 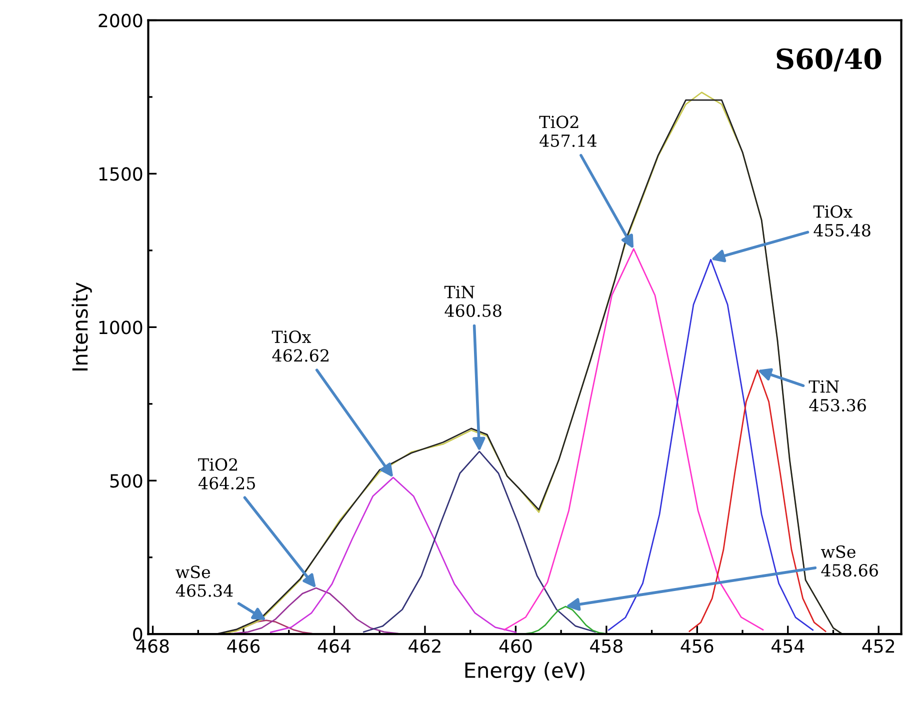 I want to click on x-tick-label: 464, so click(x=334, y=646).